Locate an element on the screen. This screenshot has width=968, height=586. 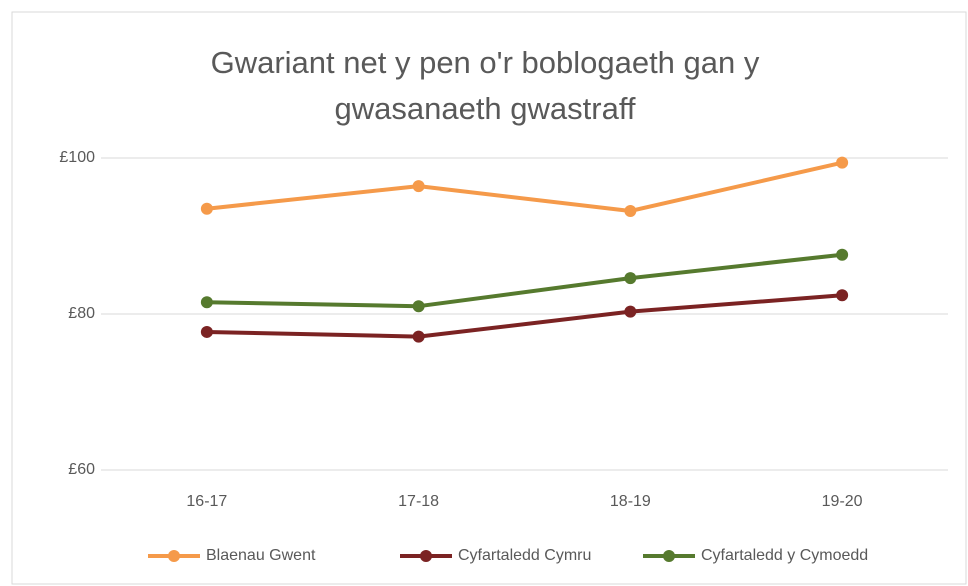
x-tick-label: 19-20 is located at coordinates (842, 501).